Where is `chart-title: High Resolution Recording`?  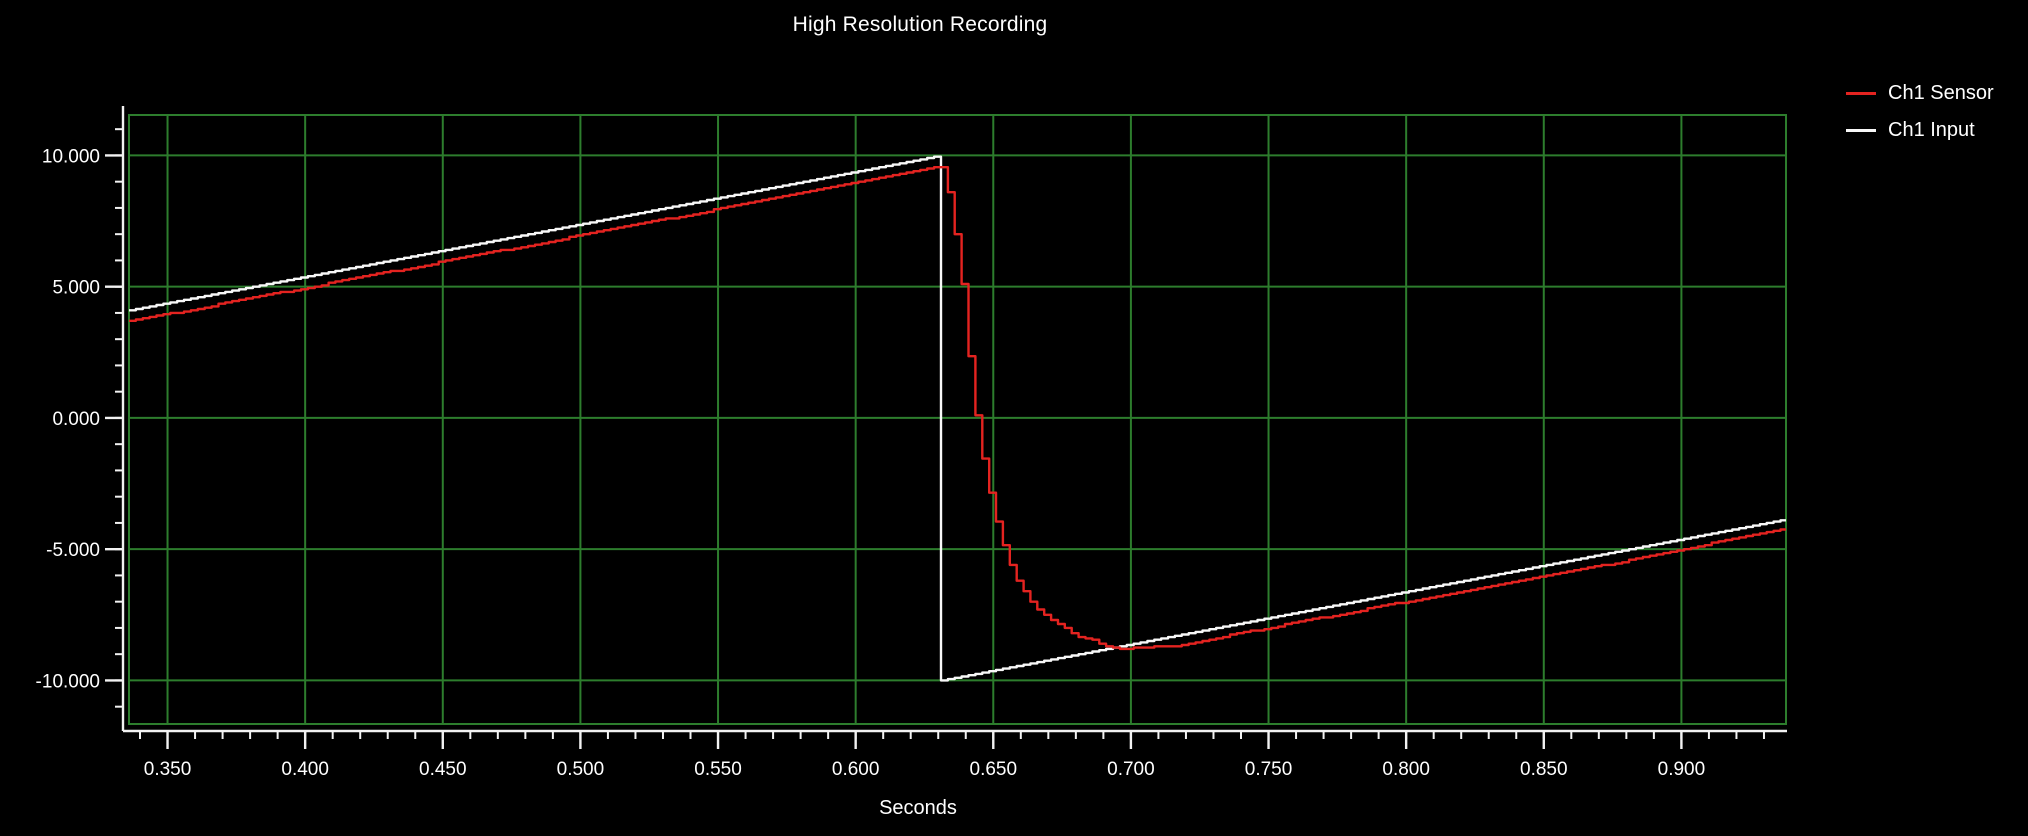
chart-title: High Resolution Recording is located at coordinates (920, 24).